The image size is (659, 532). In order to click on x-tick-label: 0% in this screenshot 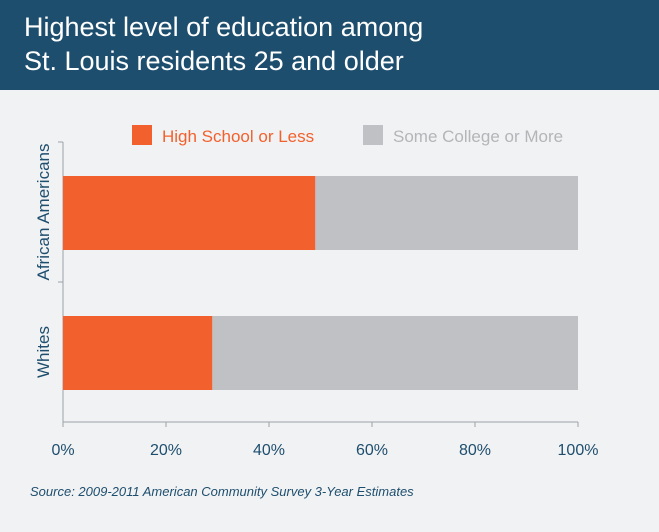, I will do `click(62, 450)`.